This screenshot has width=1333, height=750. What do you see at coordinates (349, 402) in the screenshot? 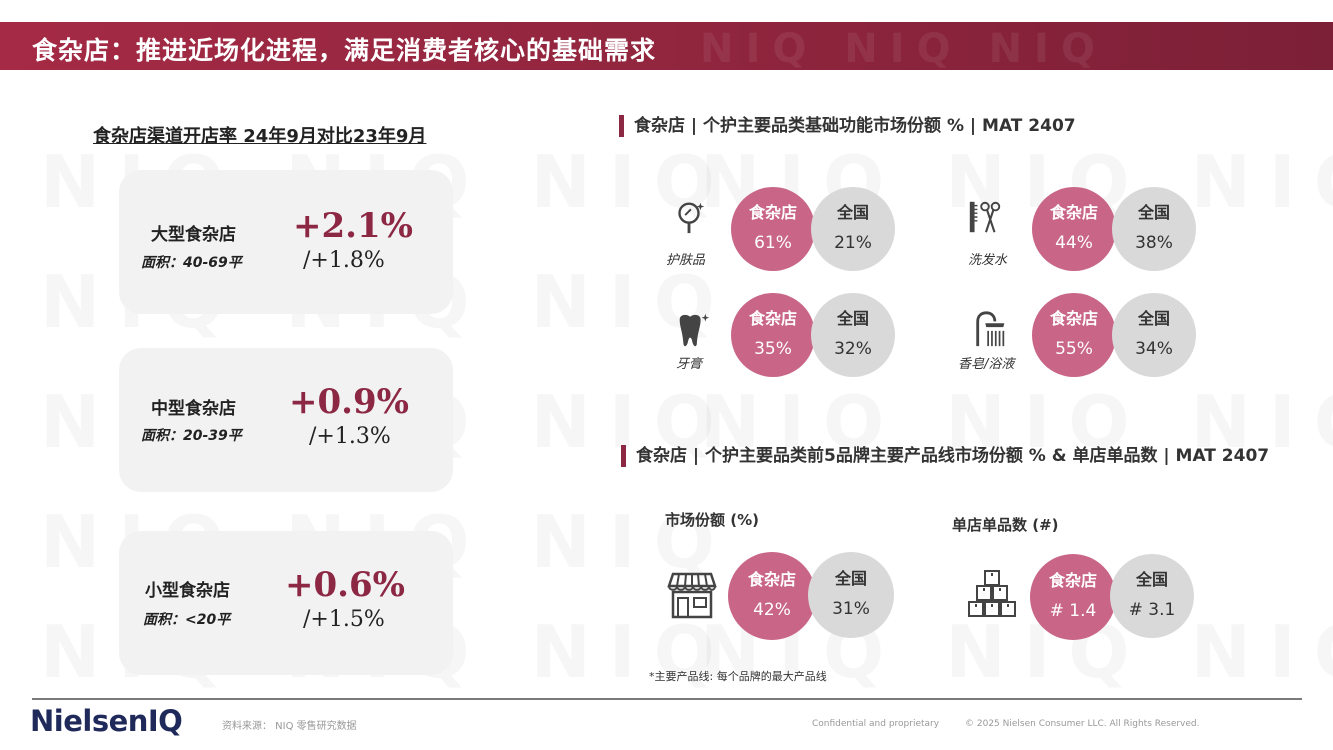
I see `store-opening-rate: +0.9%` at bounding box center [349, 402].